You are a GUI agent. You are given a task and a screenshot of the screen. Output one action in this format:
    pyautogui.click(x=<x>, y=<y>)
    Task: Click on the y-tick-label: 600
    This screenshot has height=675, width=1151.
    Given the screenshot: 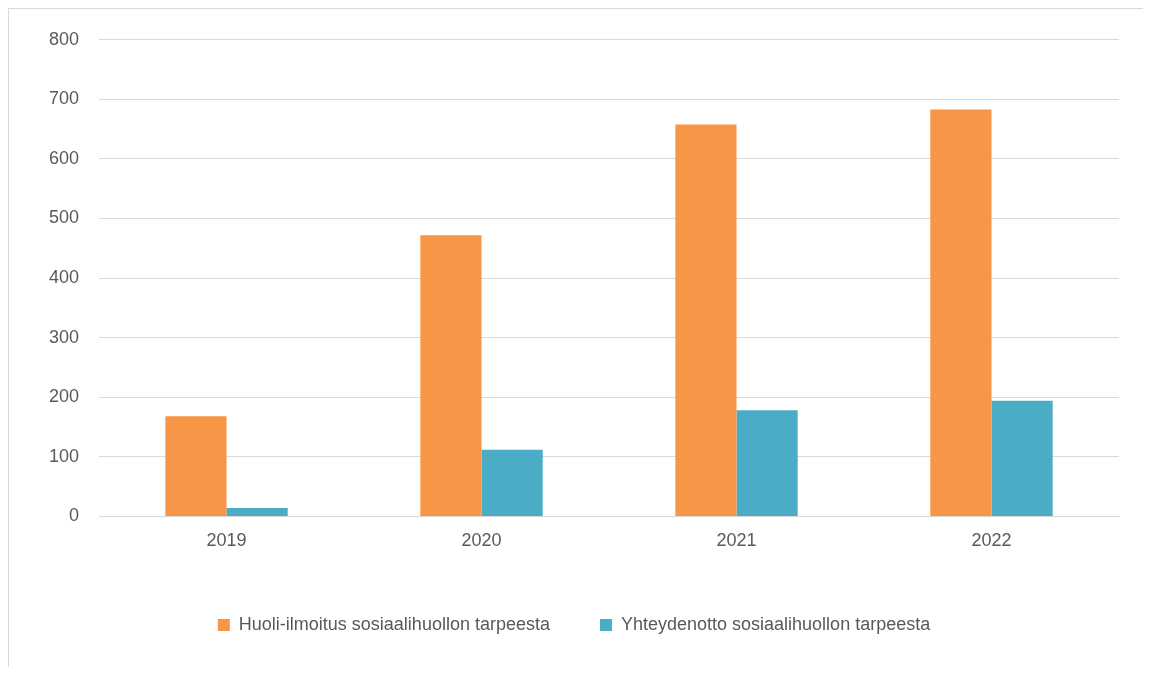 What is the action you would take?
    pyautogui.click(x=64, y=157)
    